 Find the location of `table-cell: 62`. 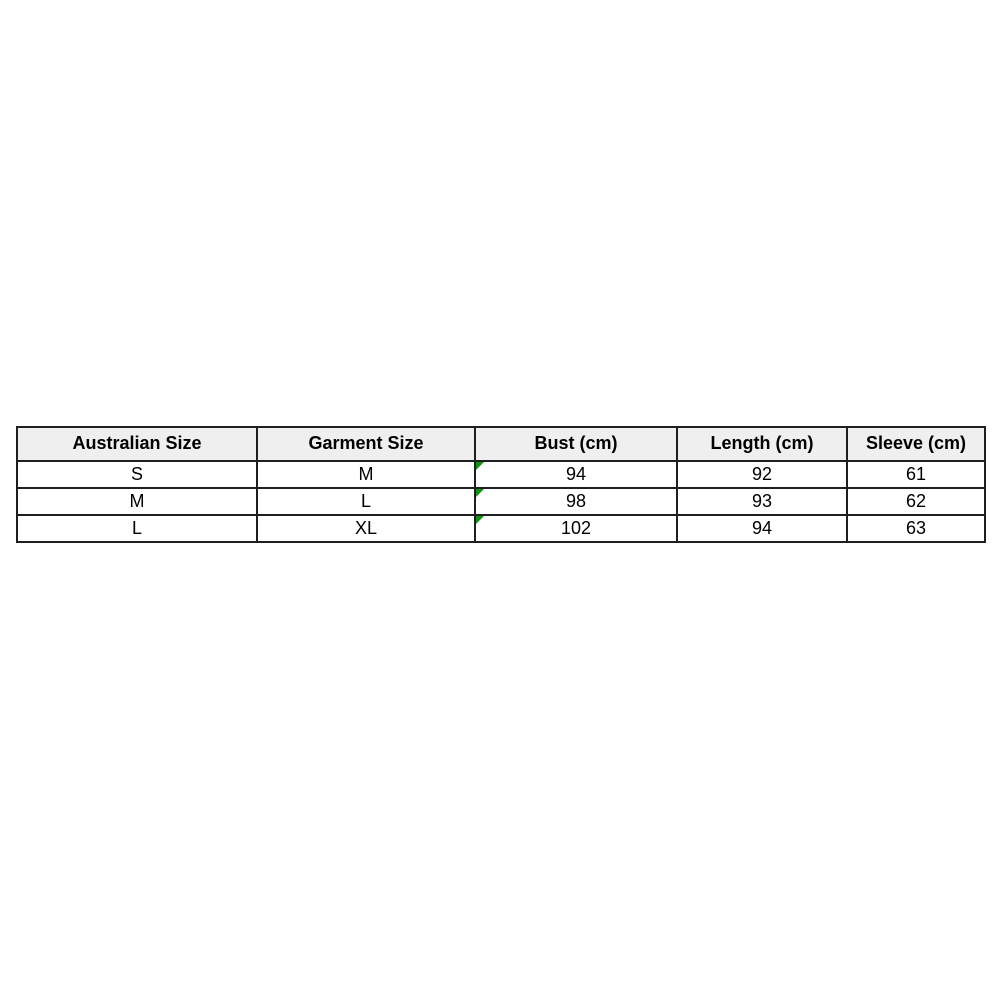

table-cell: 62 is located at coordinates (916, 501).